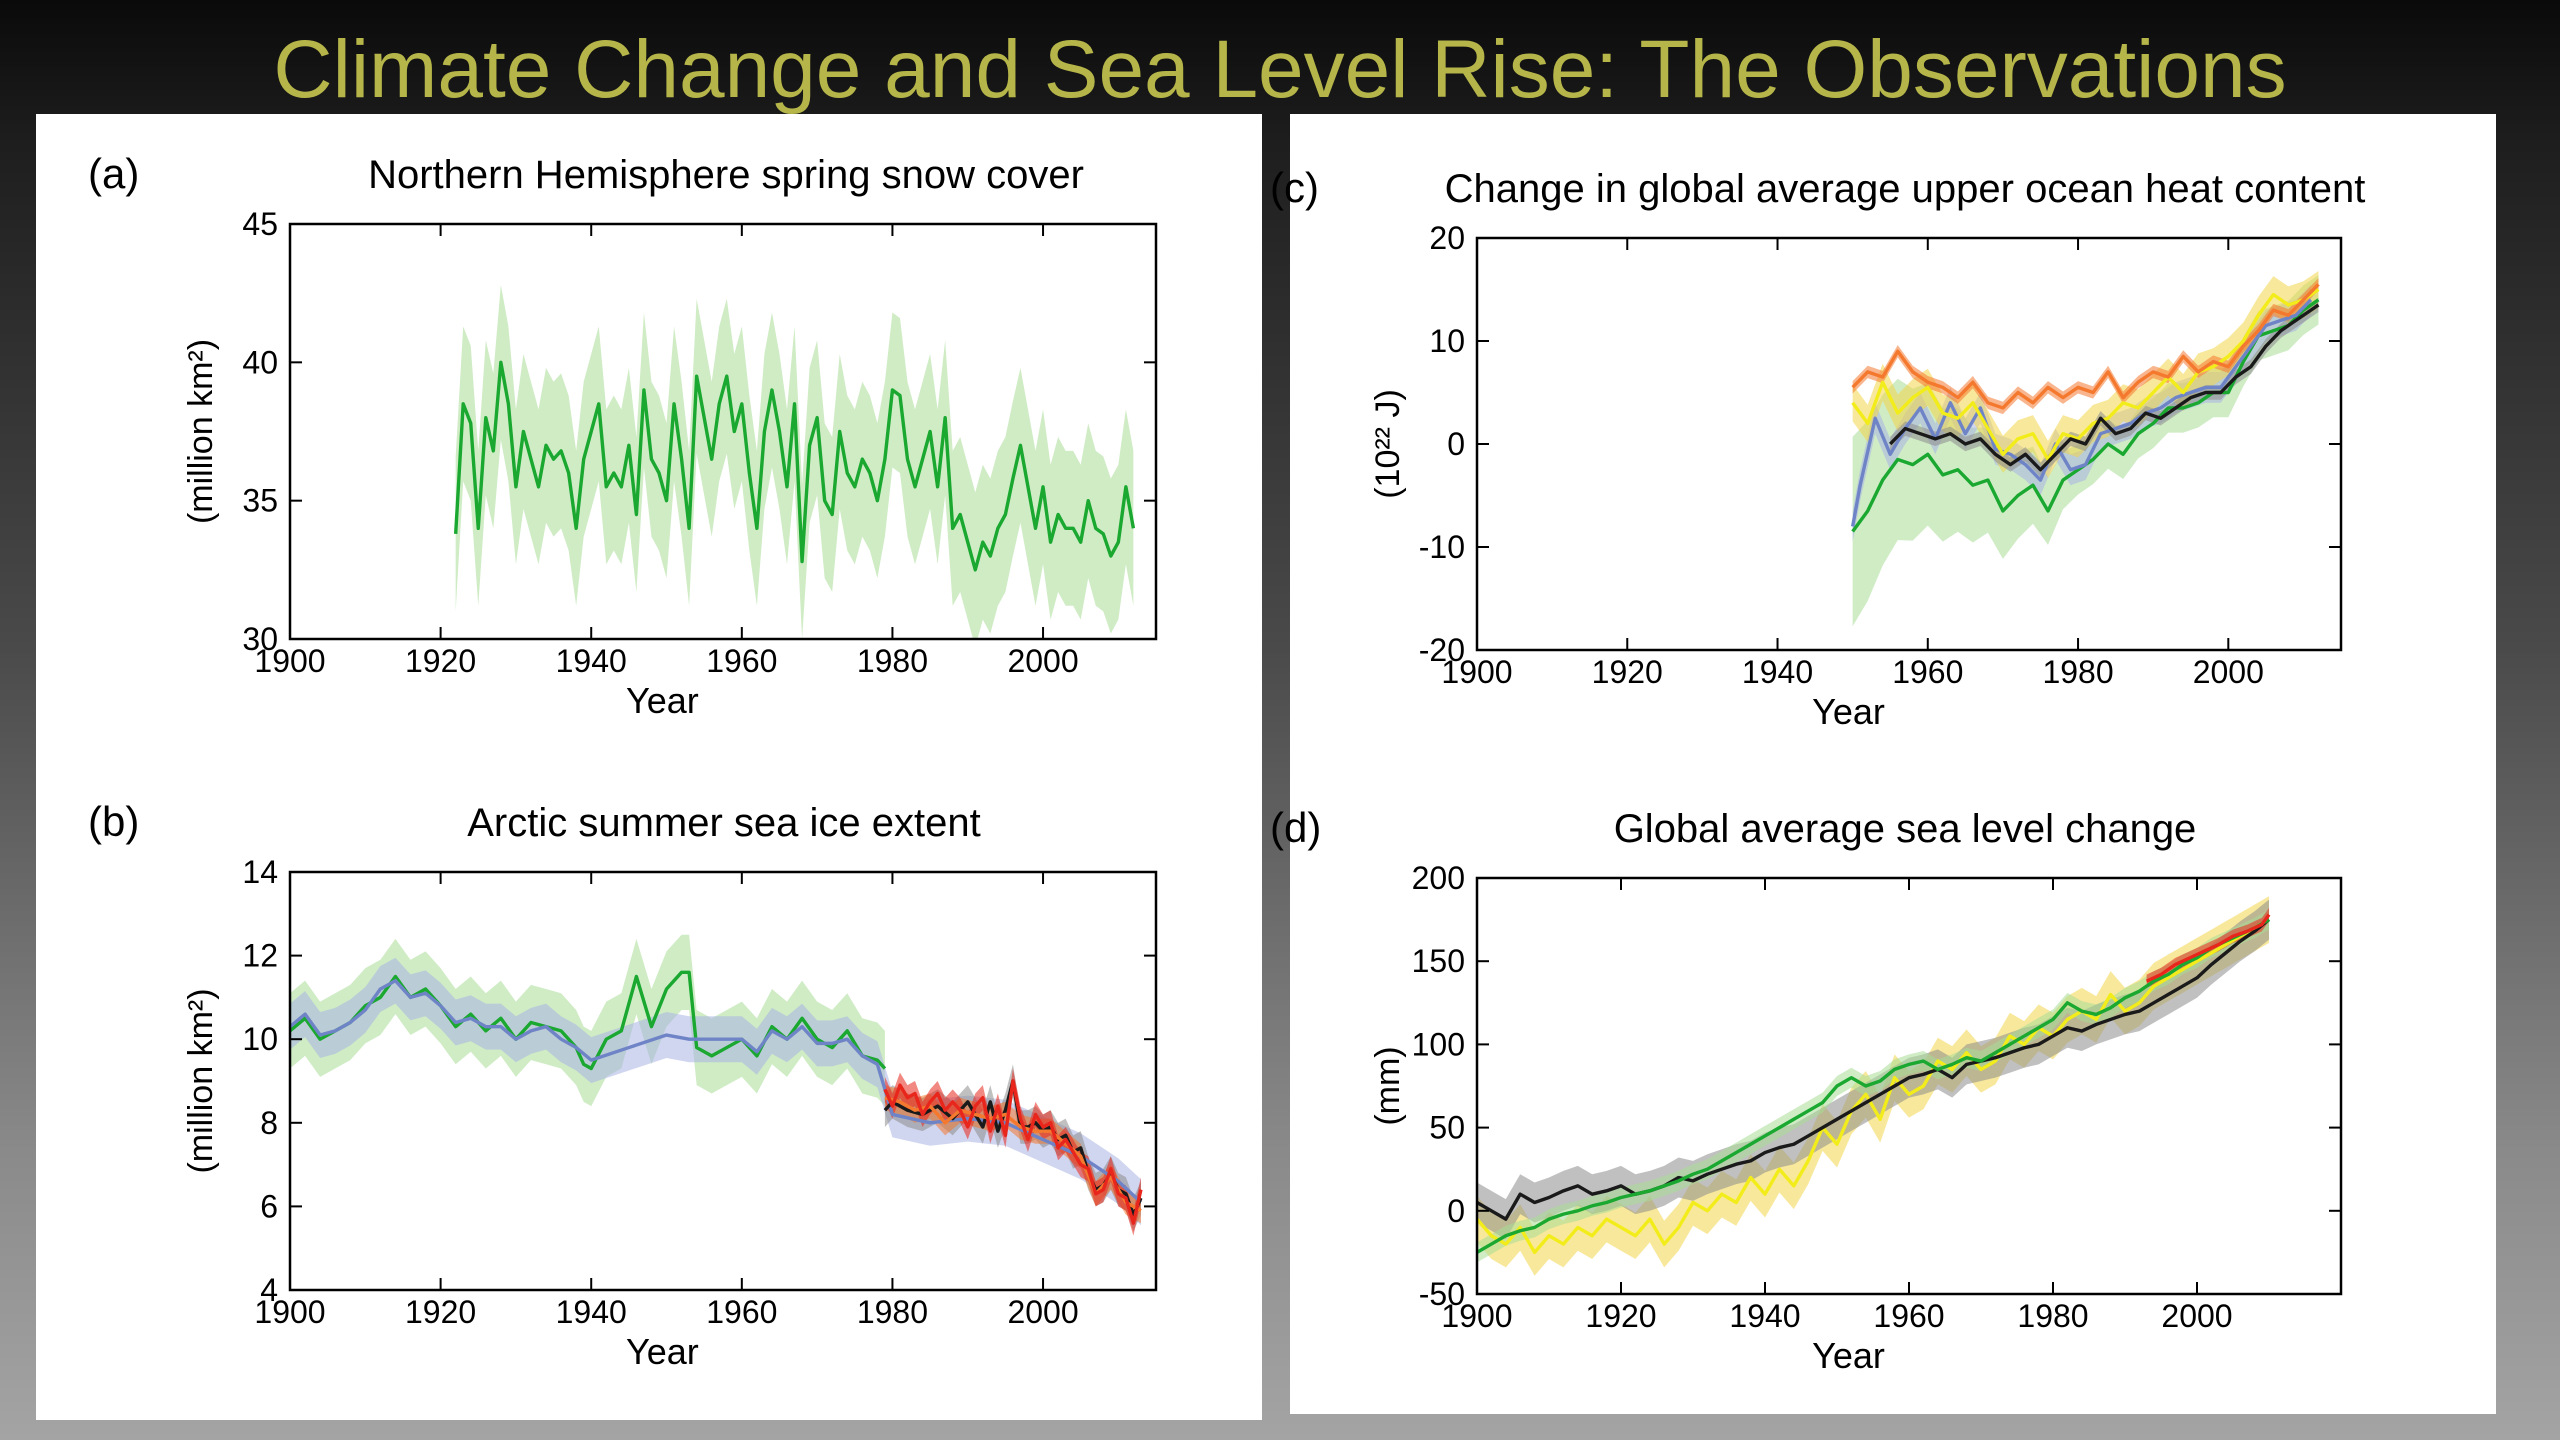 The height and width of the screenshot is (1440, 2560). I want to click on y-tick-label: 30, so click(260, 639).